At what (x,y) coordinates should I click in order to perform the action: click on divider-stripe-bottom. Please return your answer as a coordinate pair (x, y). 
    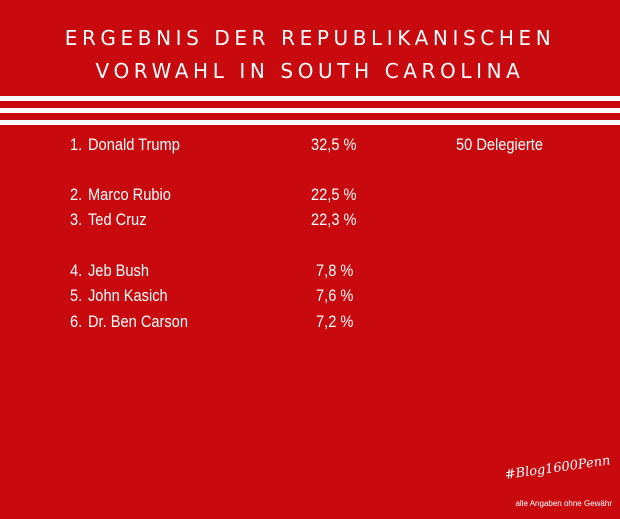
    Looking at the image, I should click on (310, 122).